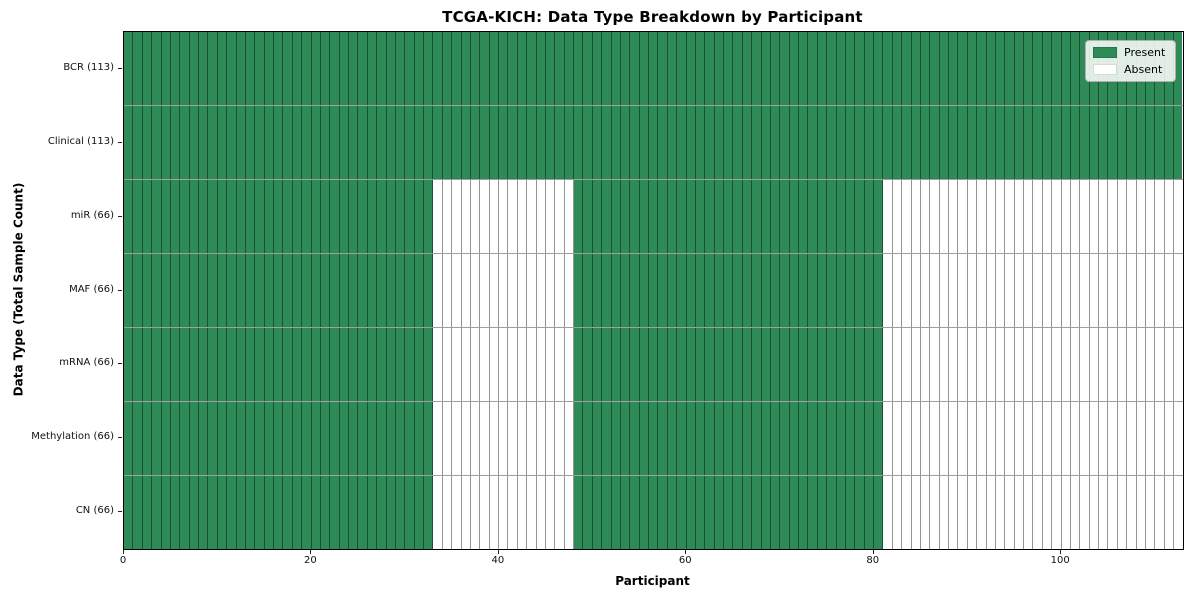 Image resolution: width=1200 pixels, height=600 pixels. Describe the element at coordinates (1130, 61) in the screenshot. I see `legend: Present Absent` at that location.